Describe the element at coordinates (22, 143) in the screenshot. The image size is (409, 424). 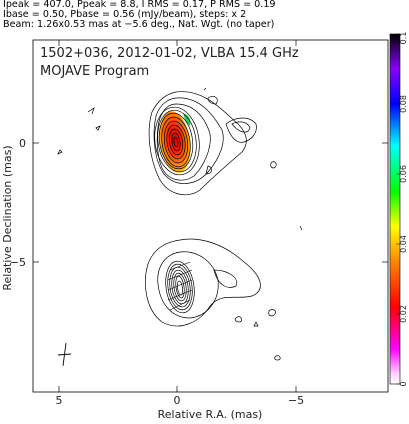
I see `y-tick-label: 0` at that location.